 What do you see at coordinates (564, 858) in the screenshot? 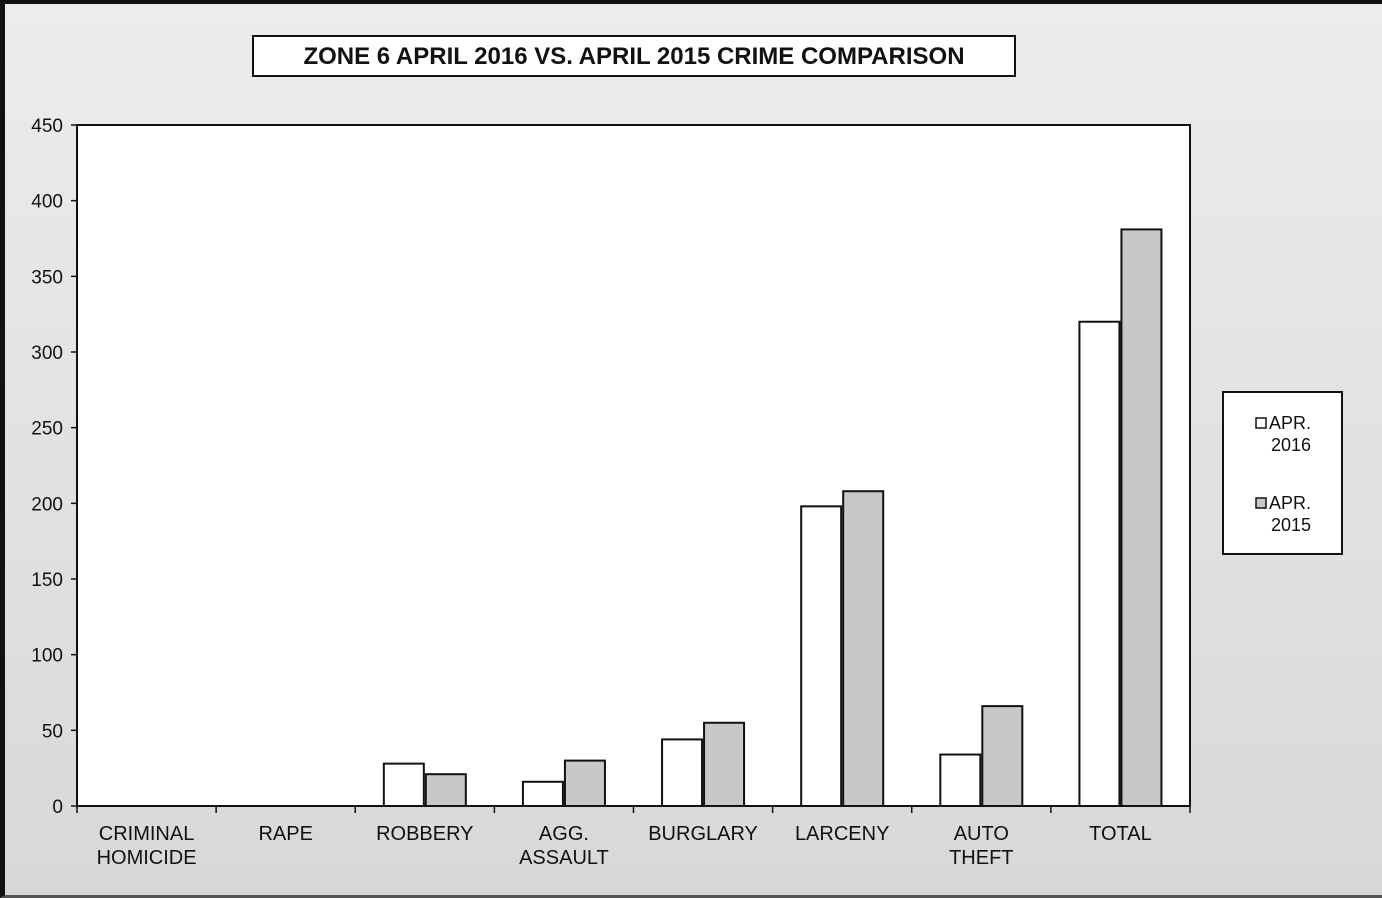
I see `x-category-label: ASSAULT` at bounding box center [564, 858].